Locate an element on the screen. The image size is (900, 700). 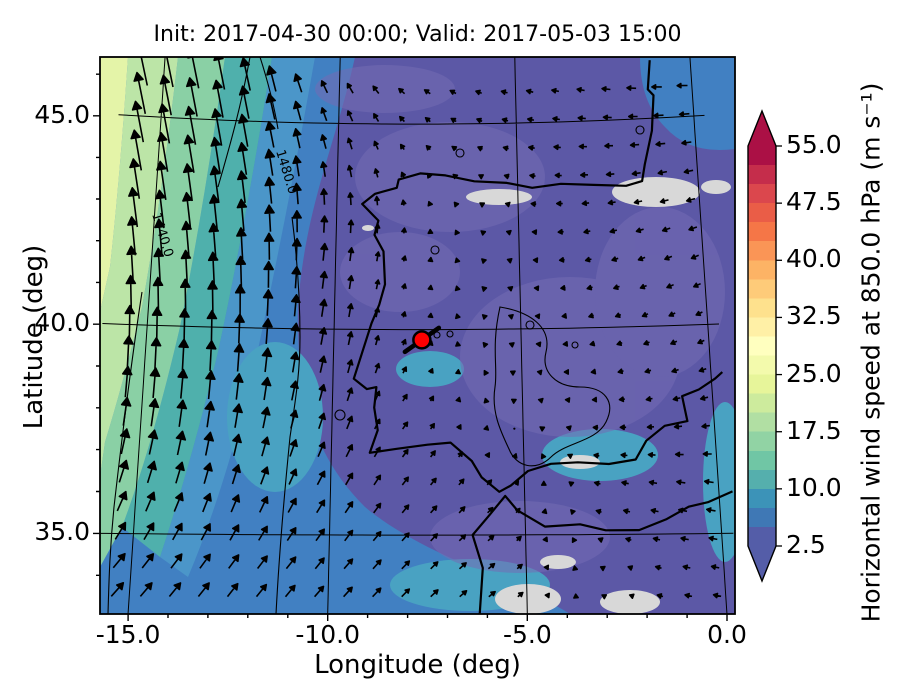
colorbar-tick-label: 40.0 is located at coordinates (814, 259).